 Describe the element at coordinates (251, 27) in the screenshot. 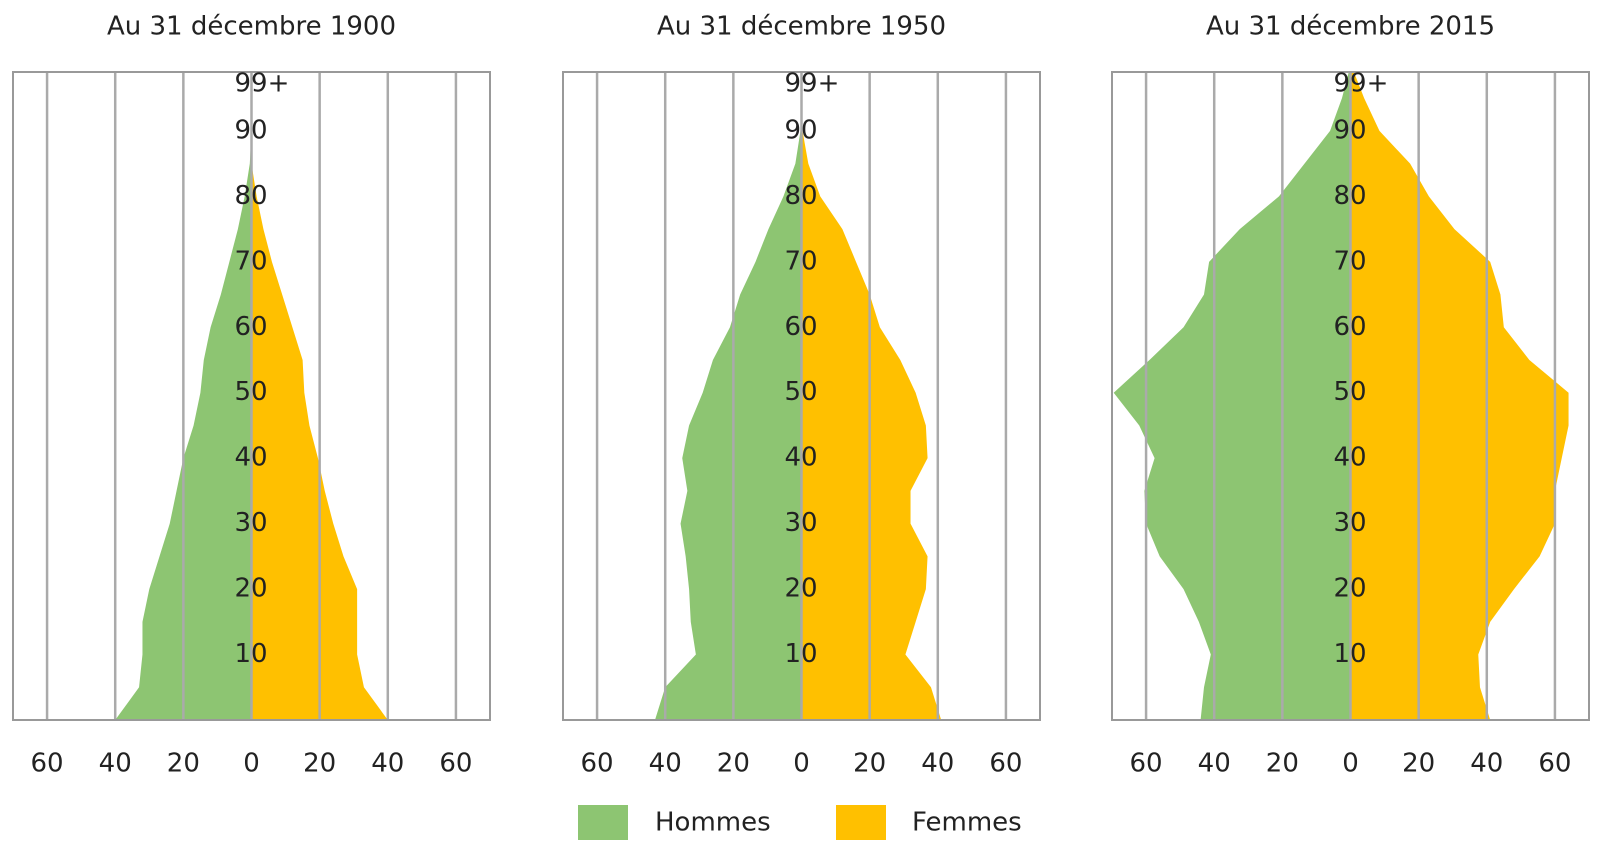

I see `chart-title: Au 31 décembre 1900` at that location.